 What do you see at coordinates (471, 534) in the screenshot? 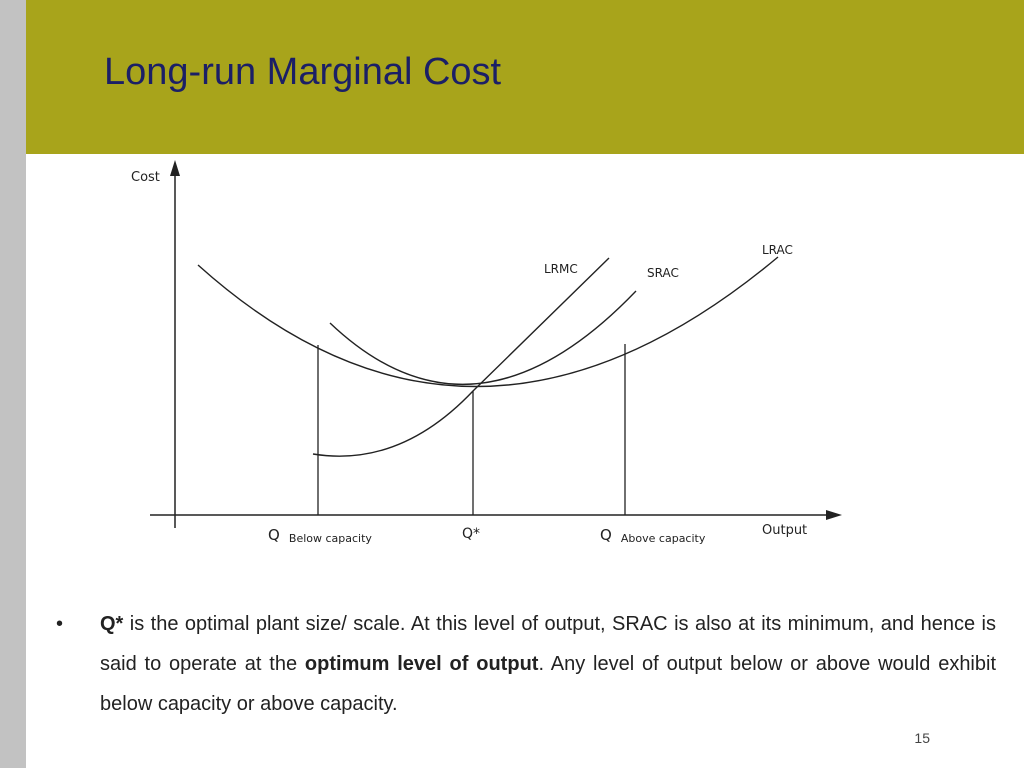
I see `q-star-label: Q*` at bounding box center [471, 534].